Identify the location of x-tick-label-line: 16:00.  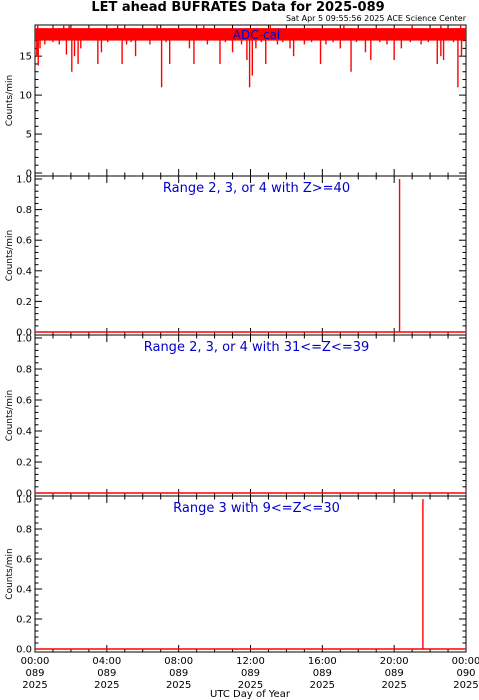
(322, 661).